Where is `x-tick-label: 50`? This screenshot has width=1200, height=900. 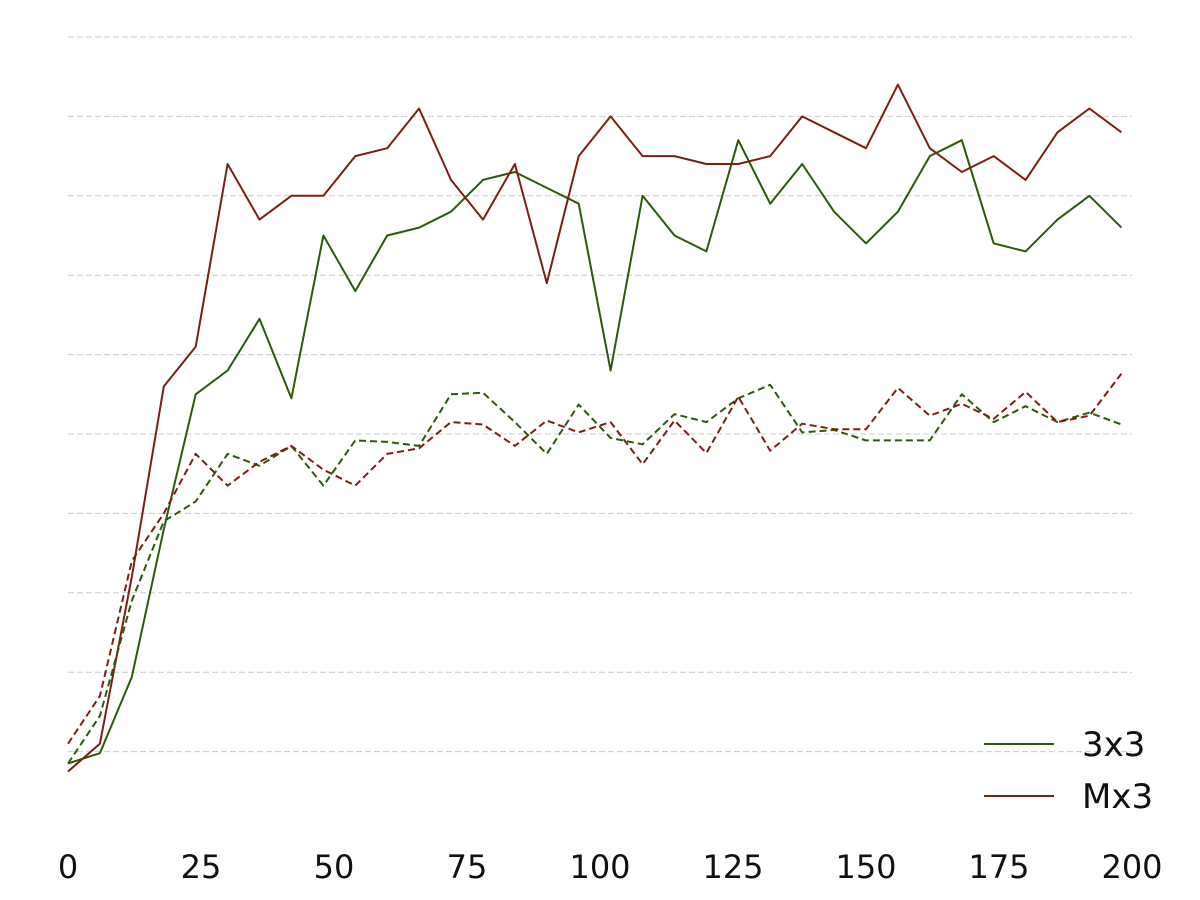
x-tick-label: 50 is located at coordinates (334, 867).